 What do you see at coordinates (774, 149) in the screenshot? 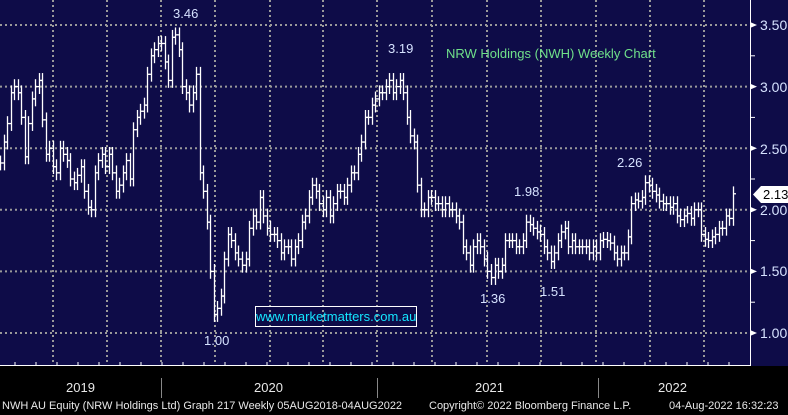
I see `y-tick-label: 2.50` at bounding box center [774, 149].